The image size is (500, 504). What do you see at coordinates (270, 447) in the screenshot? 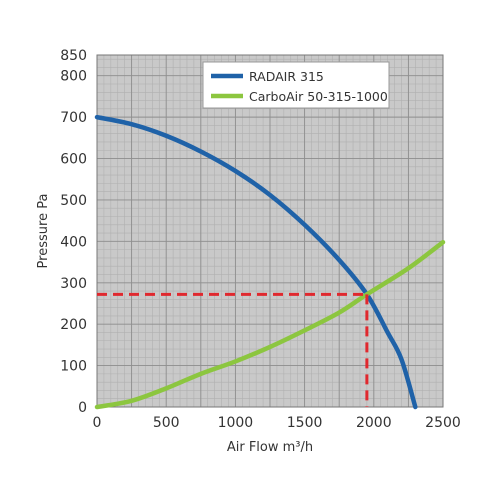
I see `x-axis-label: Air Flow m³/h` at bounding box center [270, 447].